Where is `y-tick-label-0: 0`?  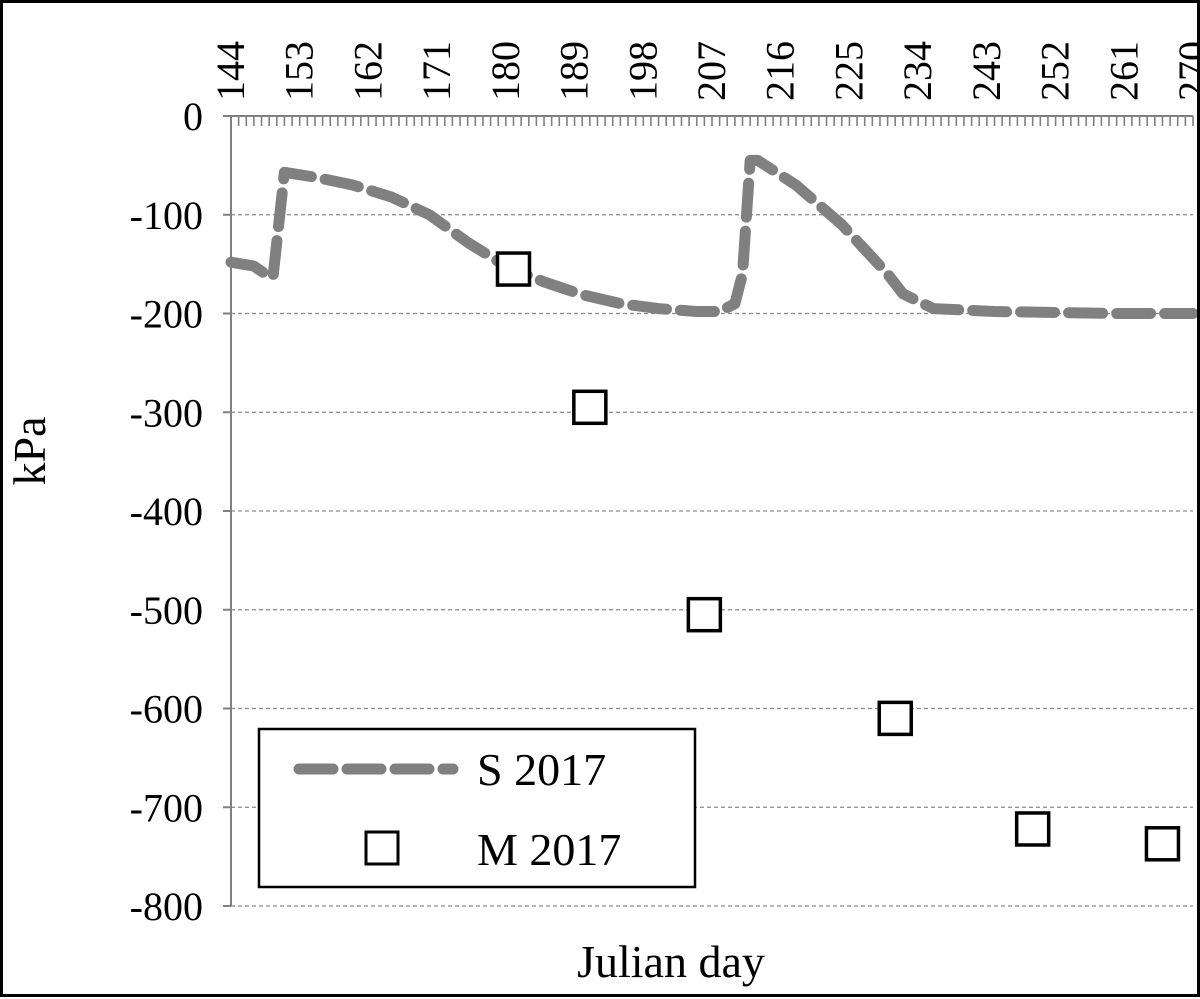 y-tick-label-0: 0 is located at coordinates (193, 116).